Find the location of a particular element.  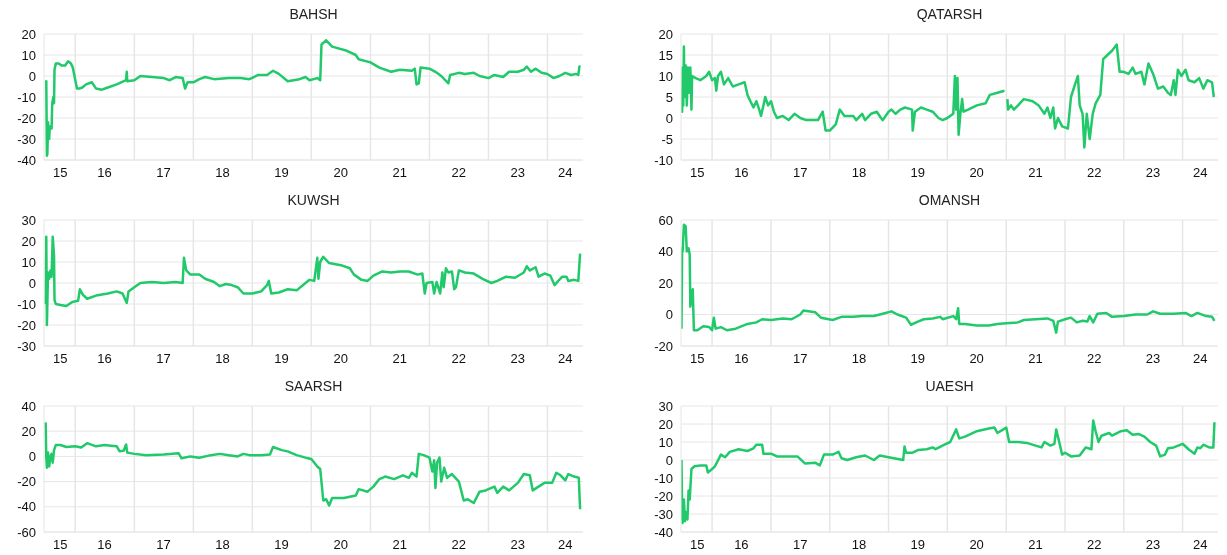

y-tick-label: 60 is located at coordinates (665, 220).